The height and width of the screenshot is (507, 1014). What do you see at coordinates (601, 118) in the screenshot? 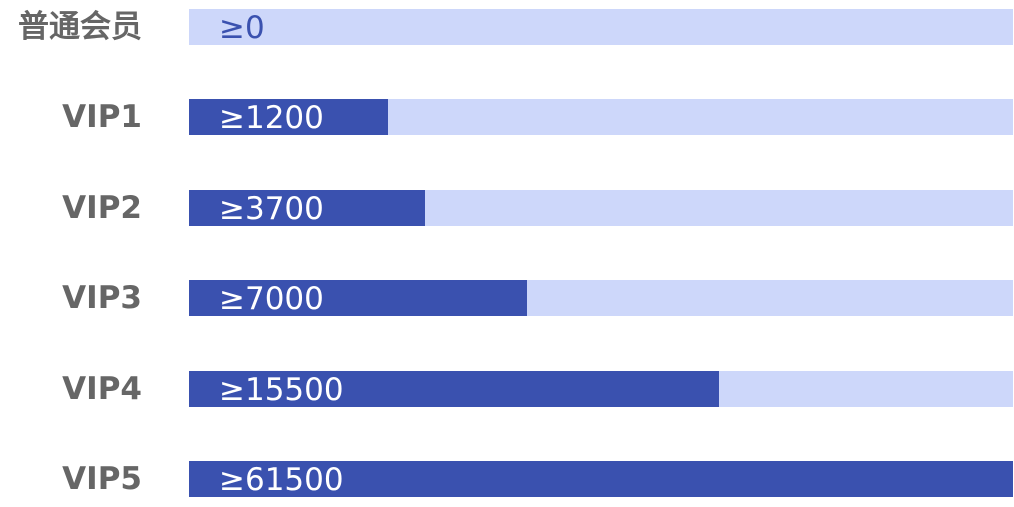
I see `bar-track: ≥1200` at bounding box center [601, 118].